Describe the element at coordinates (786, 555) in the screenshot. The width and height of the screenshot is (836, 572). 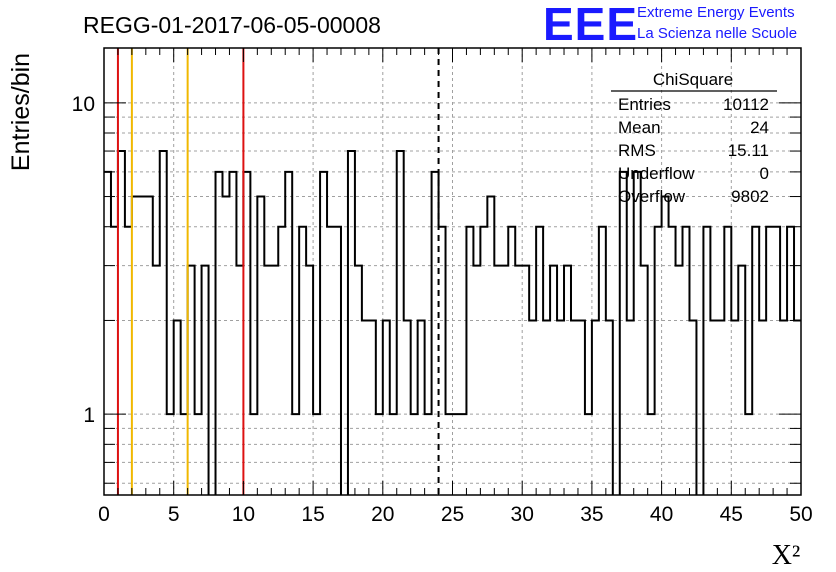
I see `x-axis-label: X²` at that location.